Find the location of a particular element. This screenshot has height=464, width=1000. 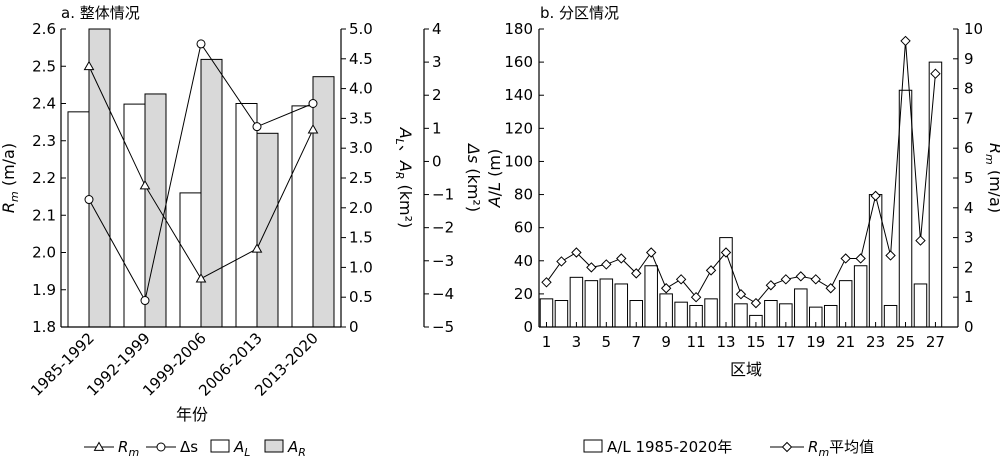

ds-tick-label: −5 is located at coordinates (443, 327).